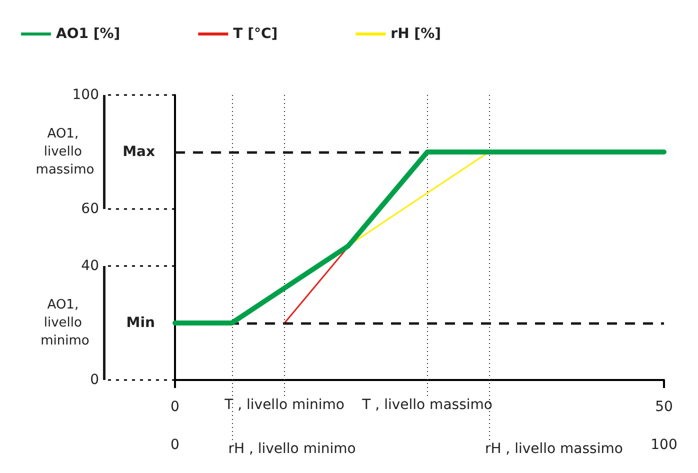  I want to click on legend-label: T [°C], so click(255, 34).